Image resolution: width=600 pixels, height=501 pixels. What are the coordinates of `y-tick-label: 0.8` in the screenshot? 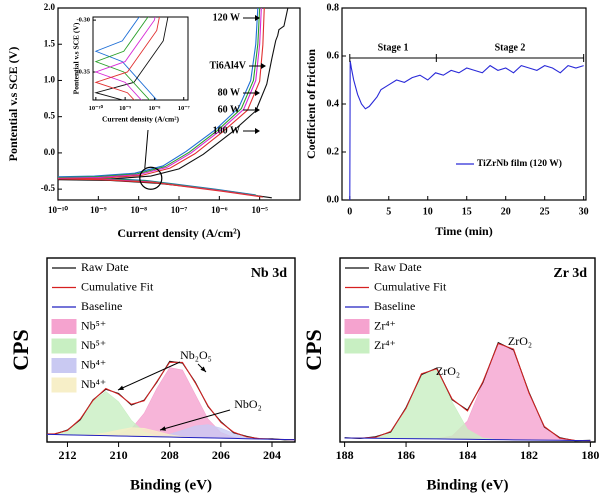 It's located at (333, 7).